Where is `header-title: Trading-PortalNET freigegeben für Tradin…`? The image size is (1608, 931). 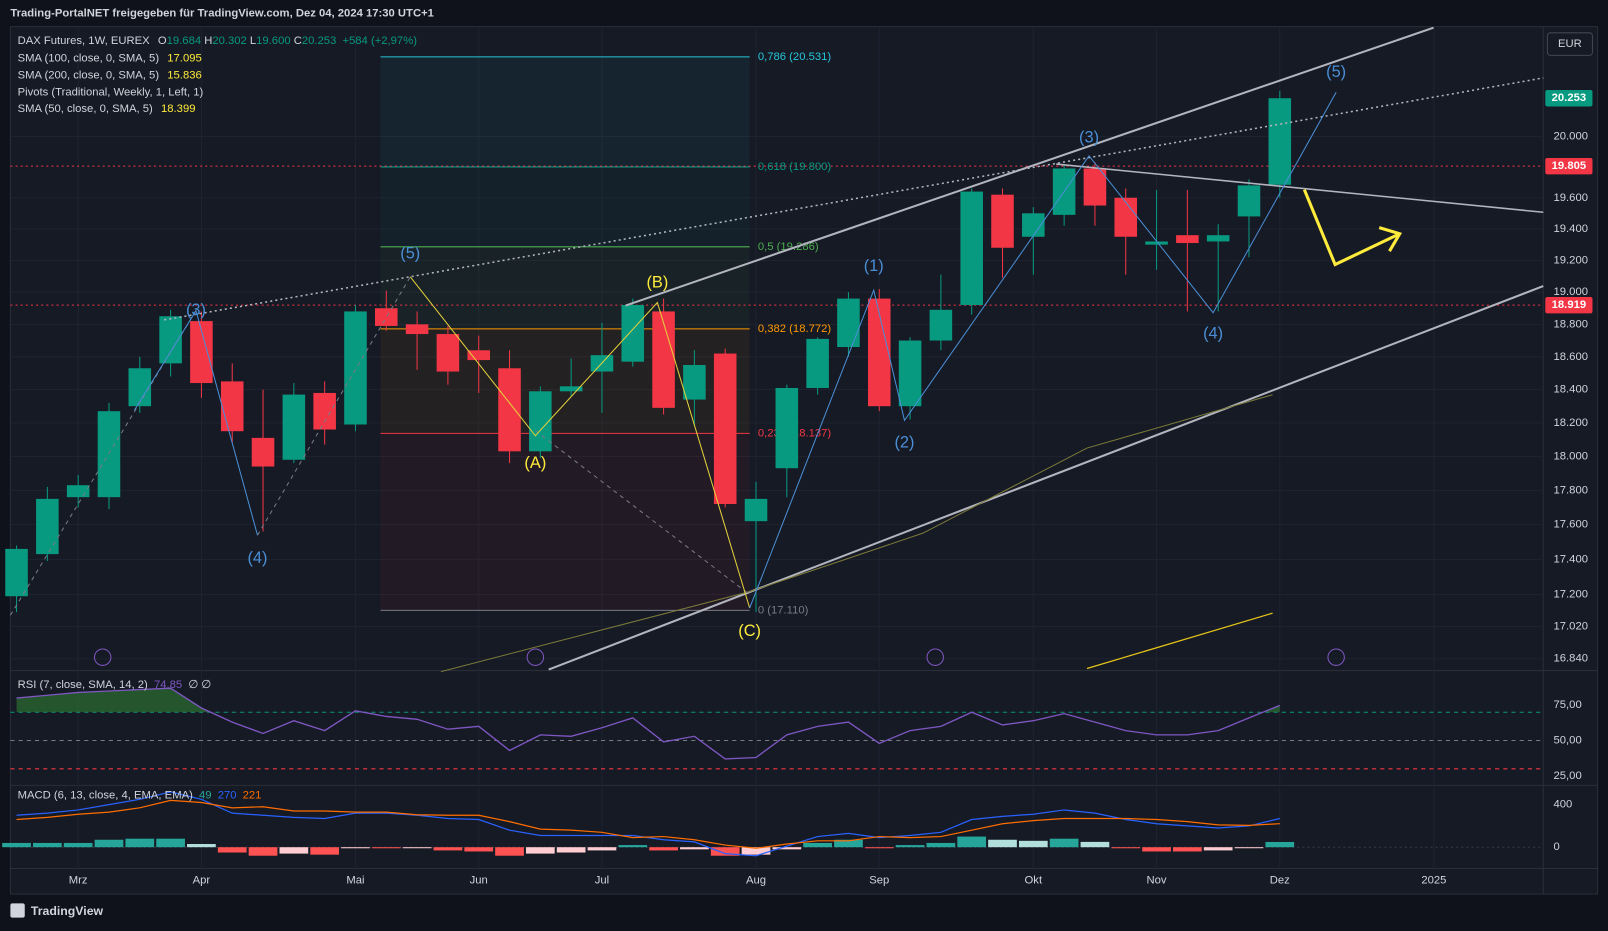
header-title: Trading-PortalNET freigegeben für Tradin… is located at coordinates (222, 13).